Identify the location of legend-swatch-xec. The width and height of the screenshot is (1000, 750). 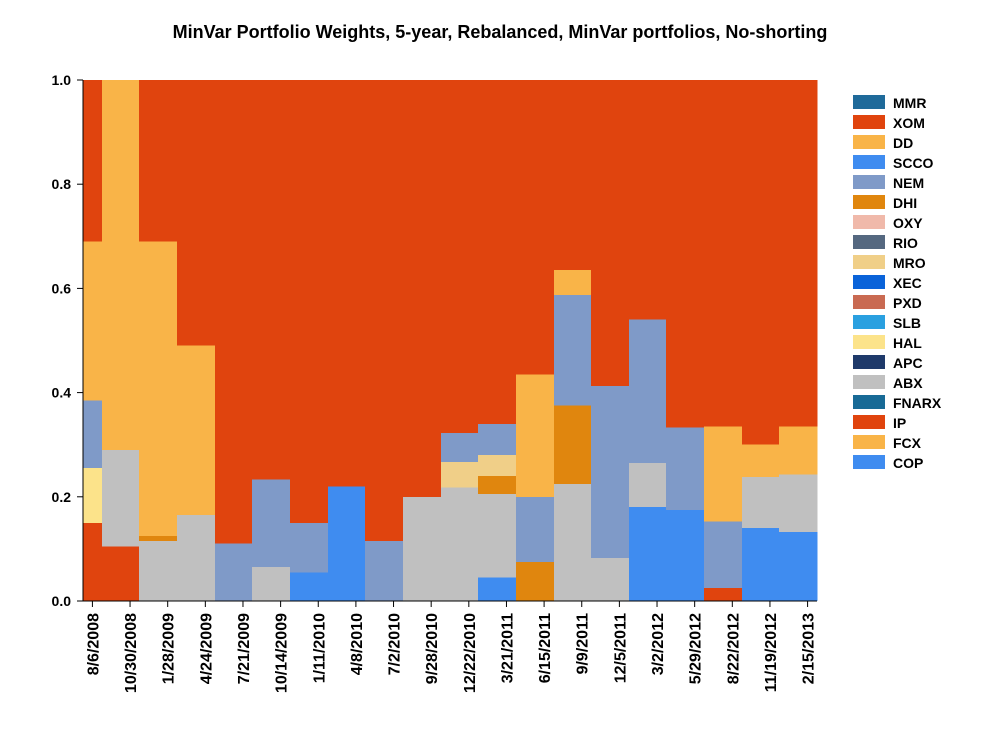
(869, 282).